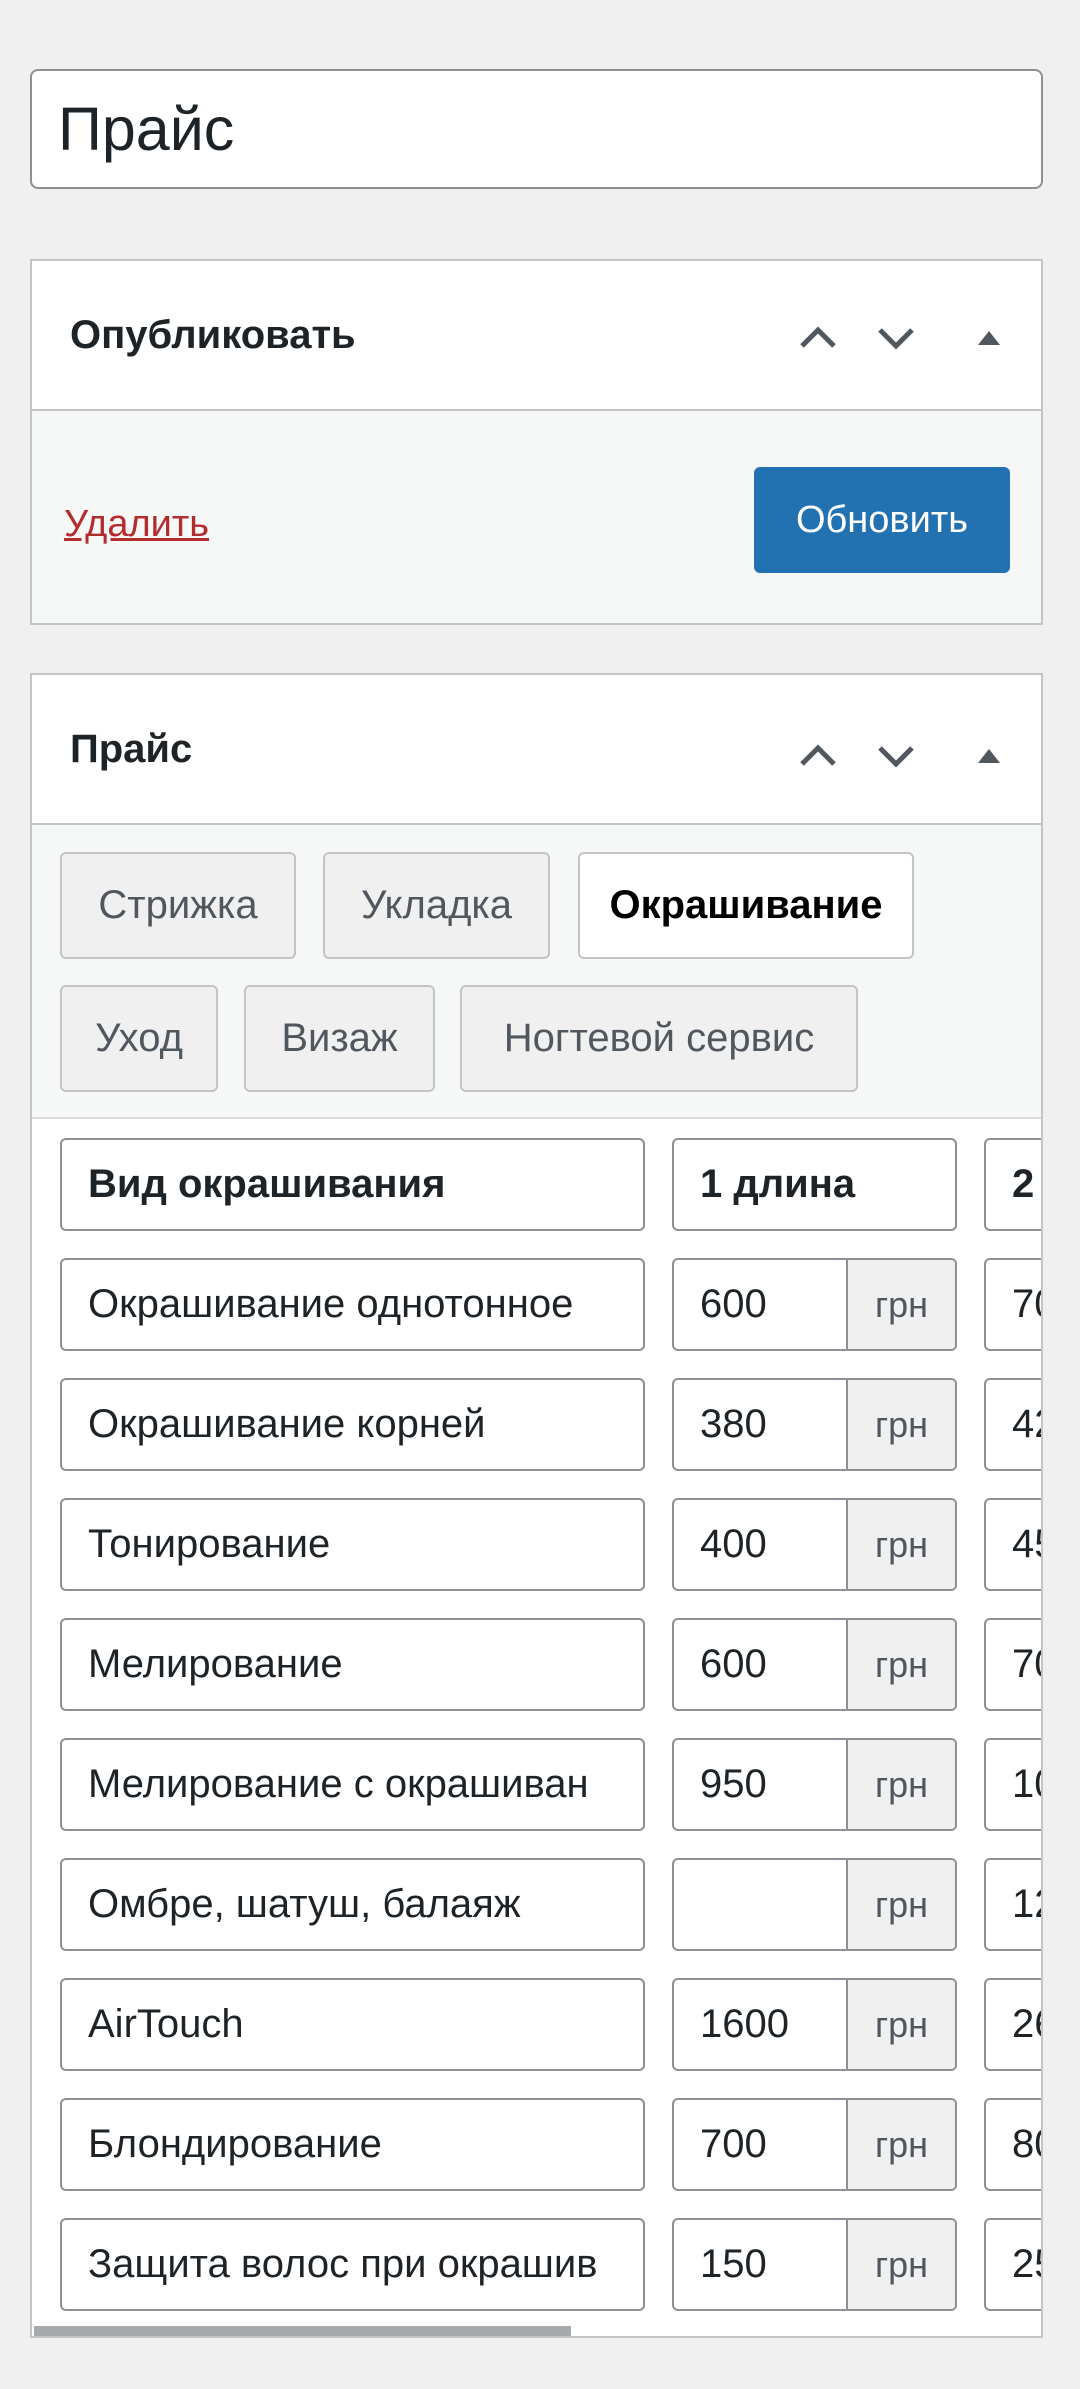 This screenshot has width=1080, height=2389. Describe the element at coordinates (137, 524) in the screenshot. I see `delete-link: Удалить` at that location.